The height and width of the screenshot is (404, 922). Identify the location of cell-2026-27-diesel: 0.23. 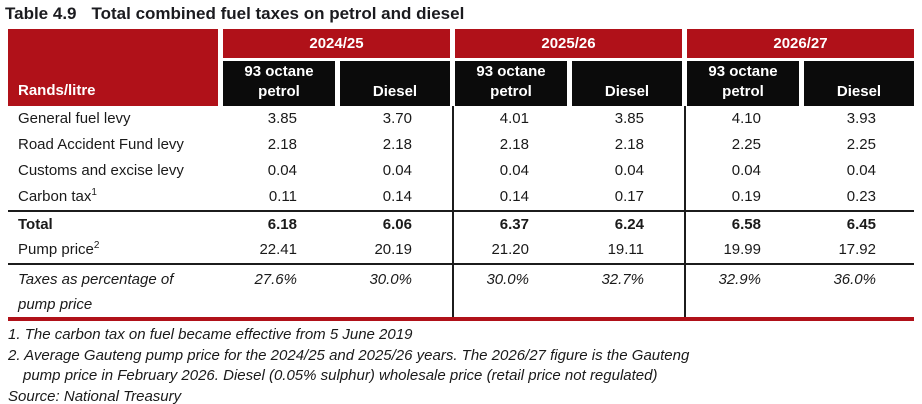
(861, 196).